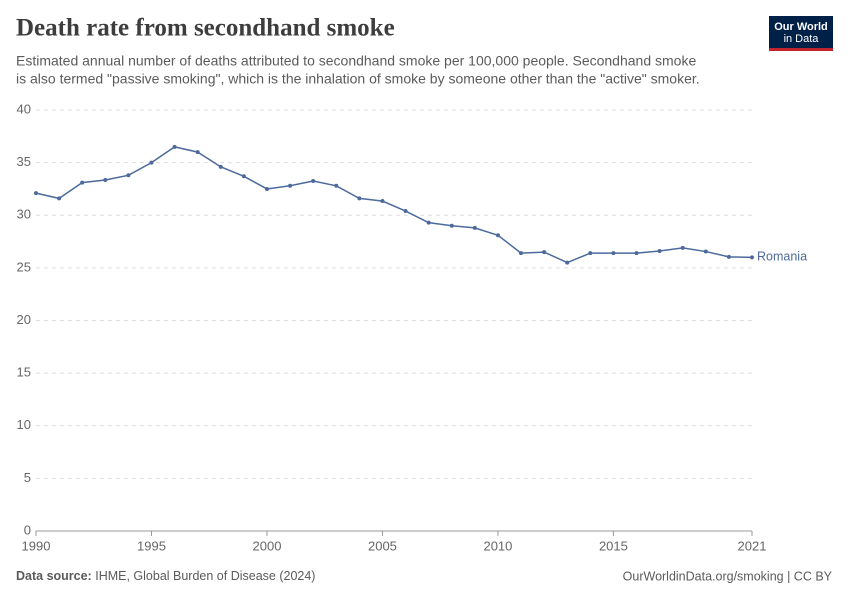 This screenshot has height=605, width=850. I want to click on x-tick-label: 2010, so click(497, 545).